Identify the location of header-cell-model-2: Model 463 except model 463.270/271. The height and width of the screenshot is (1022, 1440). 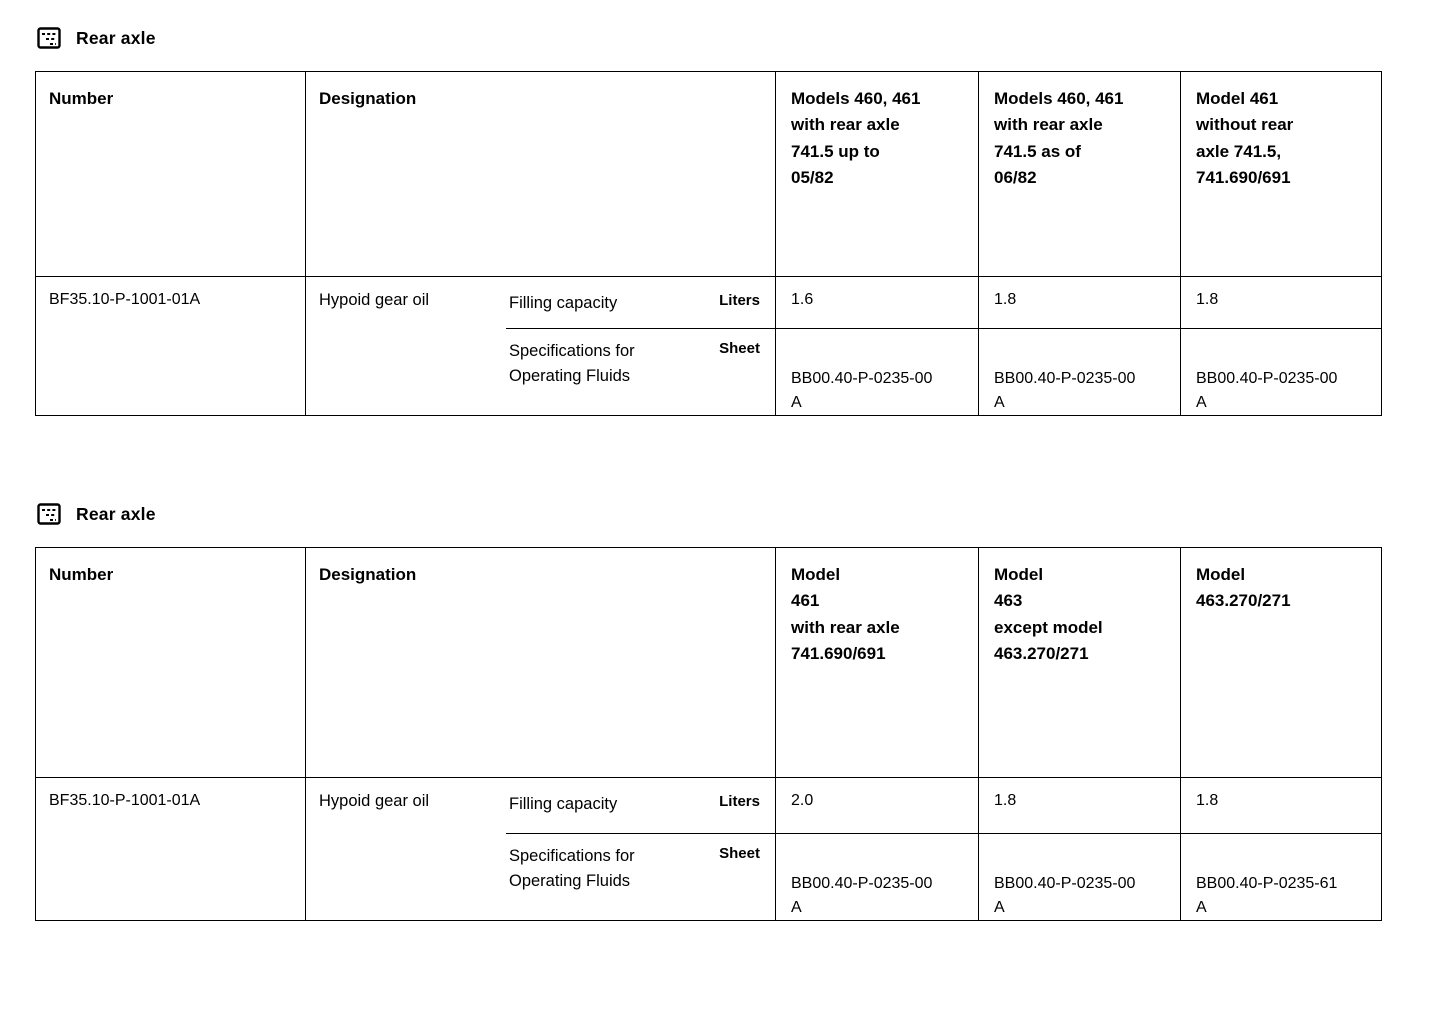
(1080, 662).